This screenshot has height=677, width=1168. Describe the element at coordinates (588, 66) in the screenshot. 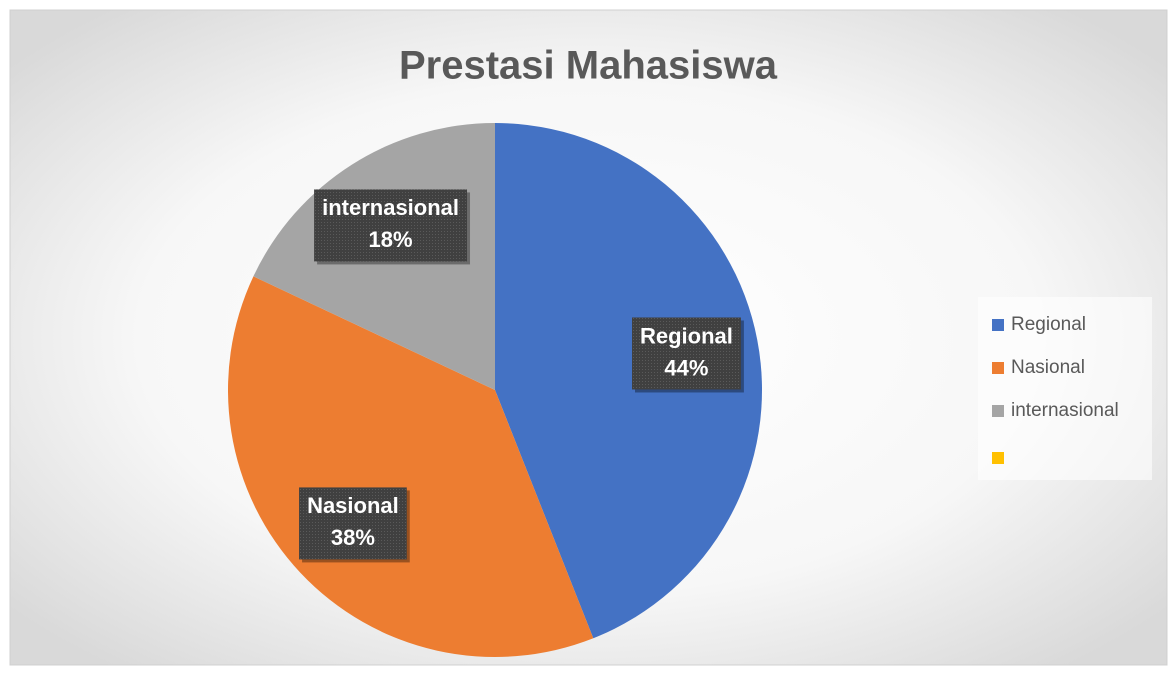

I see `chart-title: Prestasi Mahasiswa` at that location.